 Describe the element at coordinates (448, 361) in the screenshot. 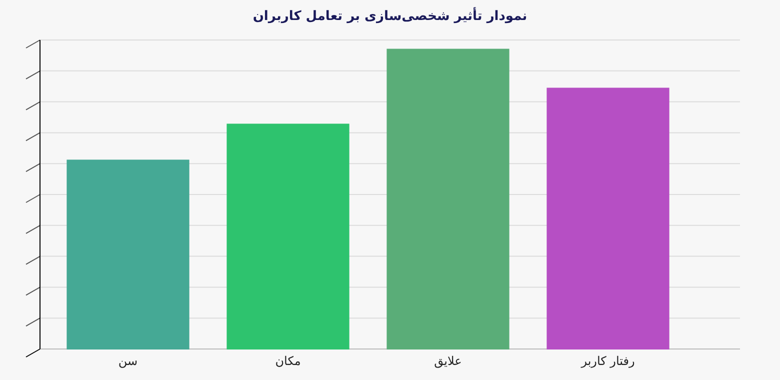

I see `x-tick-label: علایق` at that location.